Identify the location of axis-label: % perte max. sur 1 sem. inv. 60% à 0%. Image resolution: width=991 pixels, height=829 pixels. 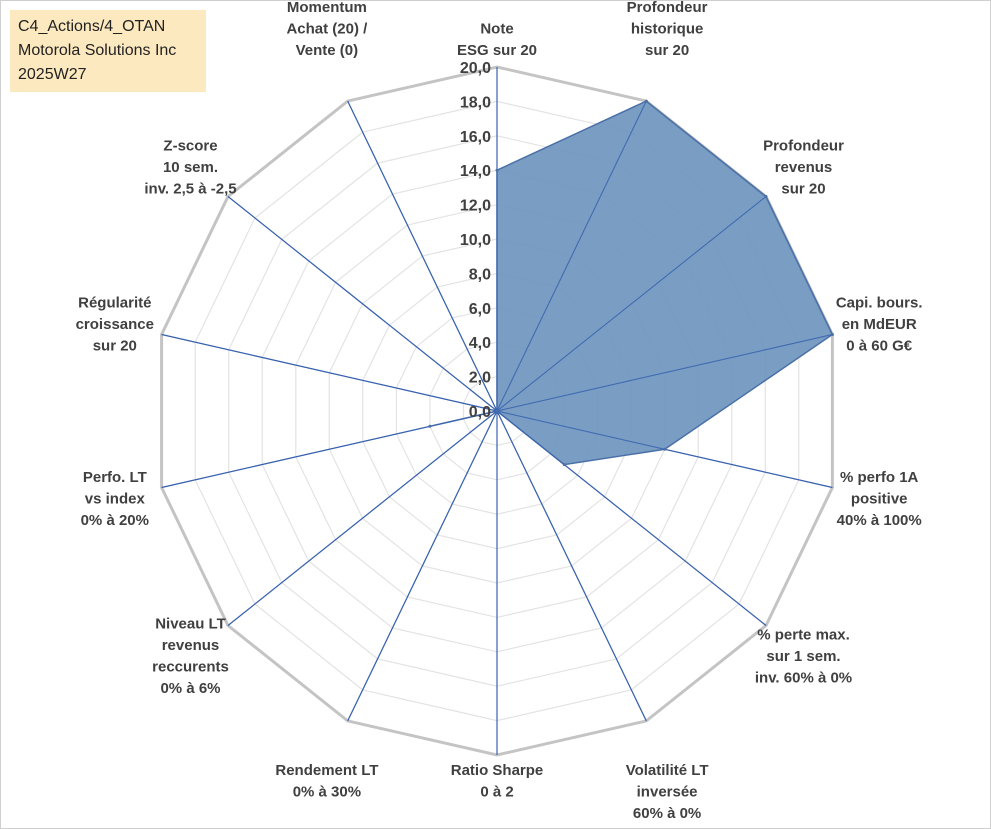
(803, 656).